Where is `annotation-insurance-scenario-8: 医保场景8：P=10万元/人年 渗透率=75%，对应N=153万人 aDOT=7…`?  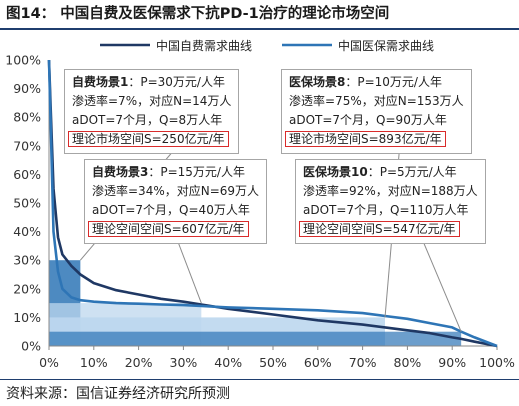 annotation-insurance-scenario-8: 医保场景8：P=10万元/人年 渗透率=75%，对应N=153万人 aDOT=7… is located at coordinates (376, 111).